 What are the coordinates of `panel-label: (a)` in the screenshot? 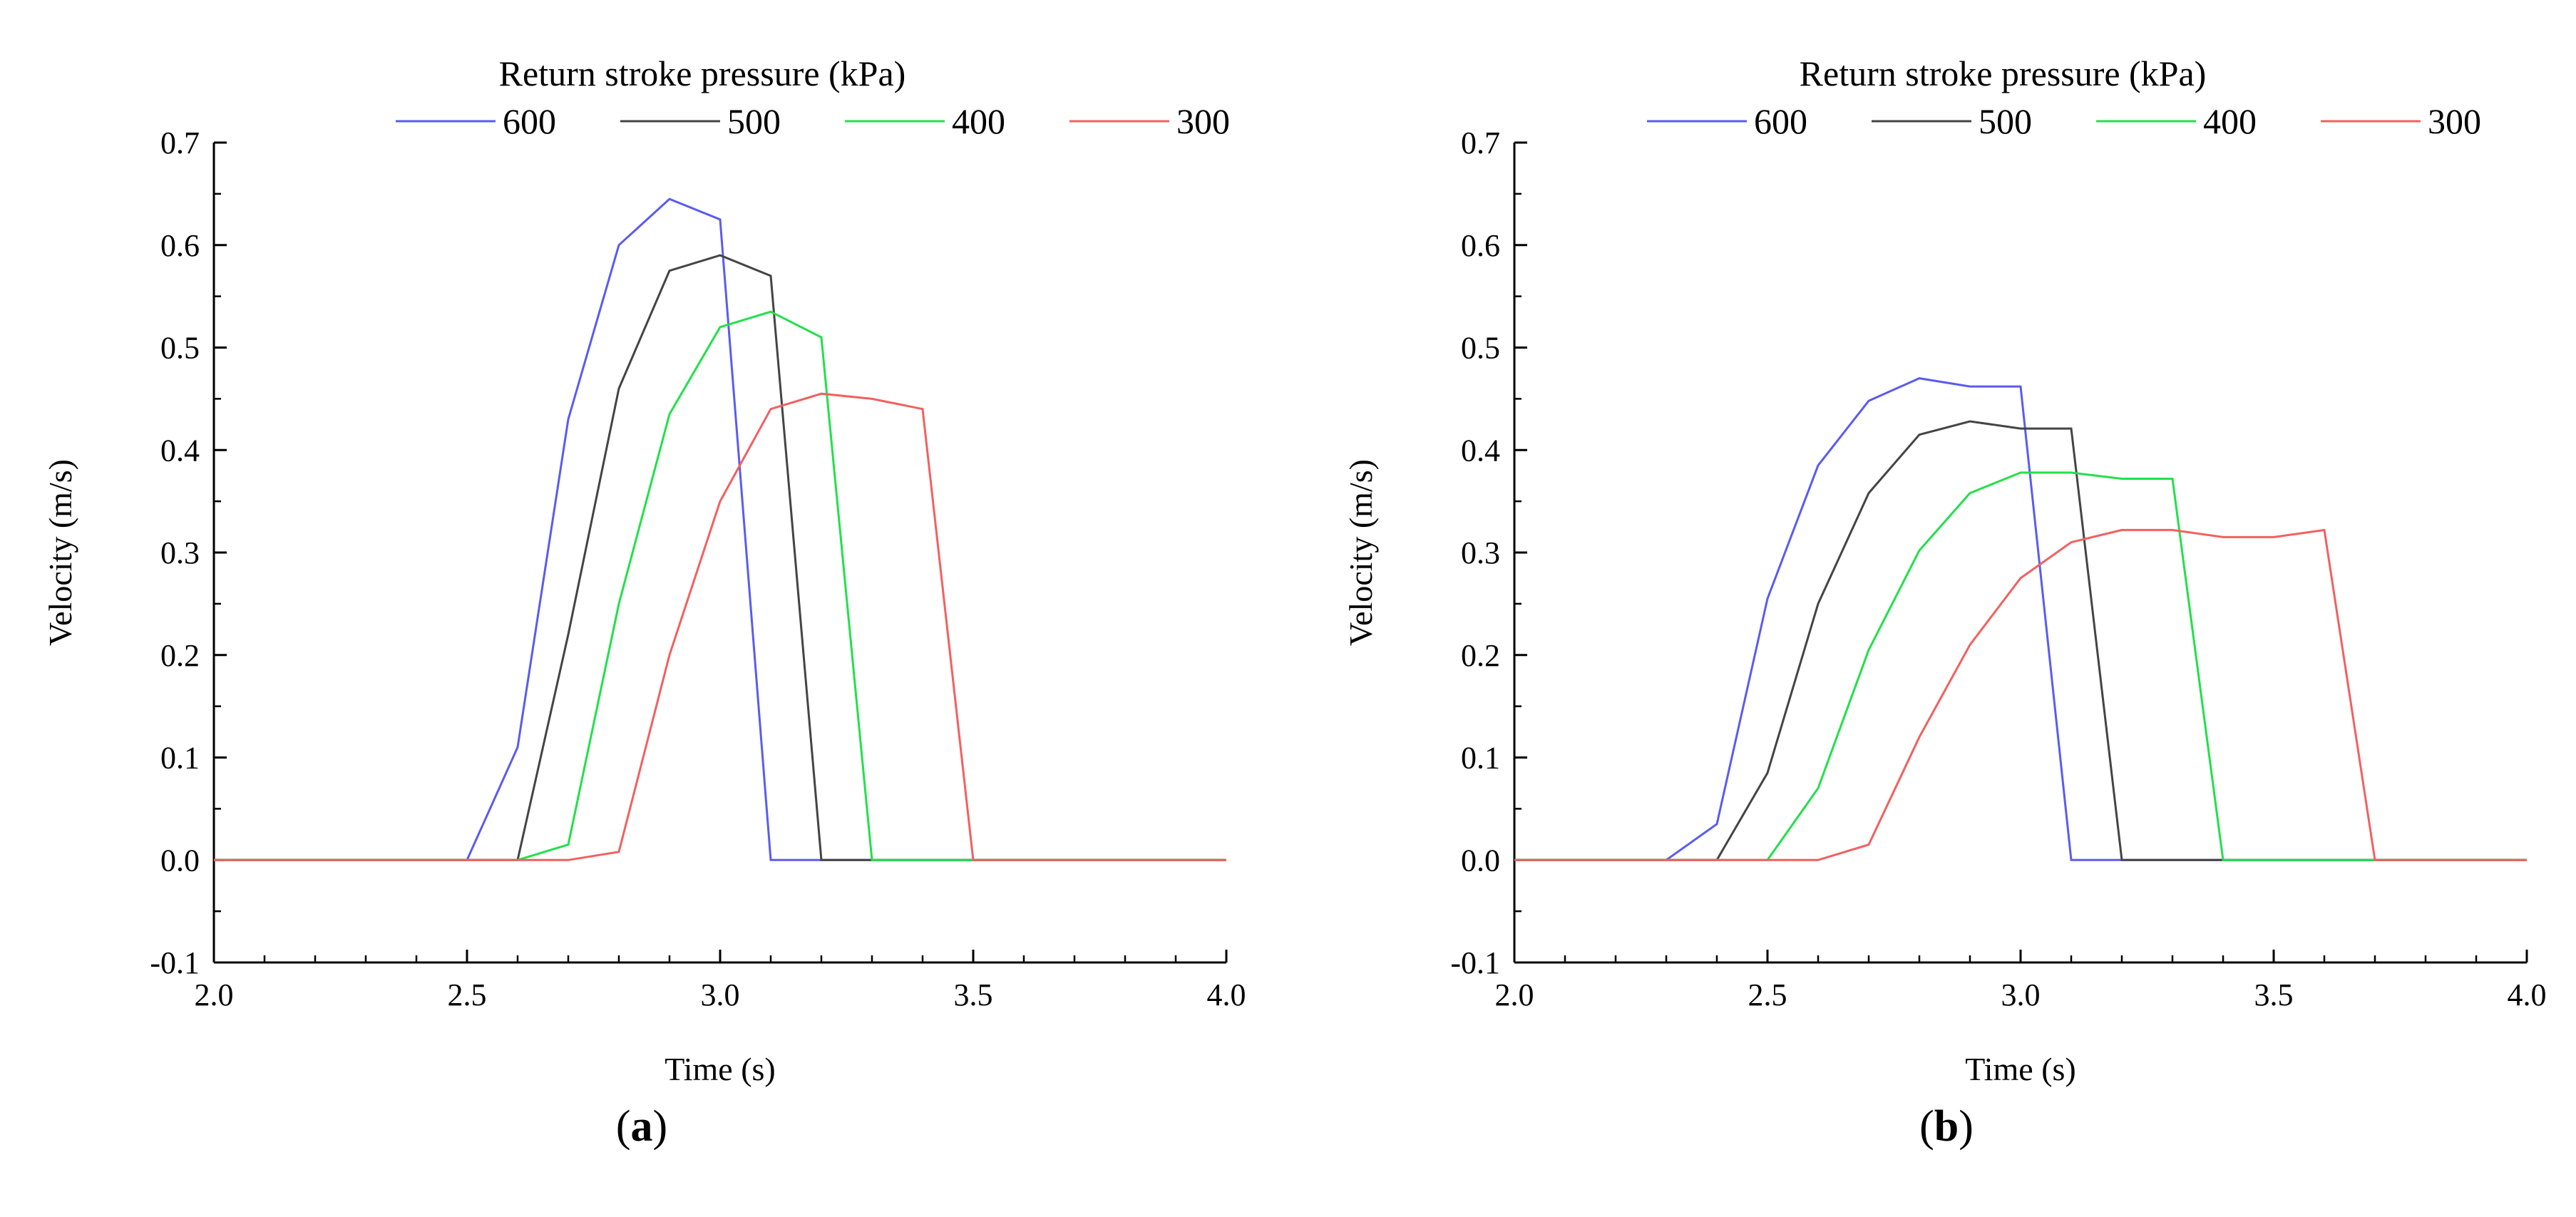 It's located at (641, 1126).